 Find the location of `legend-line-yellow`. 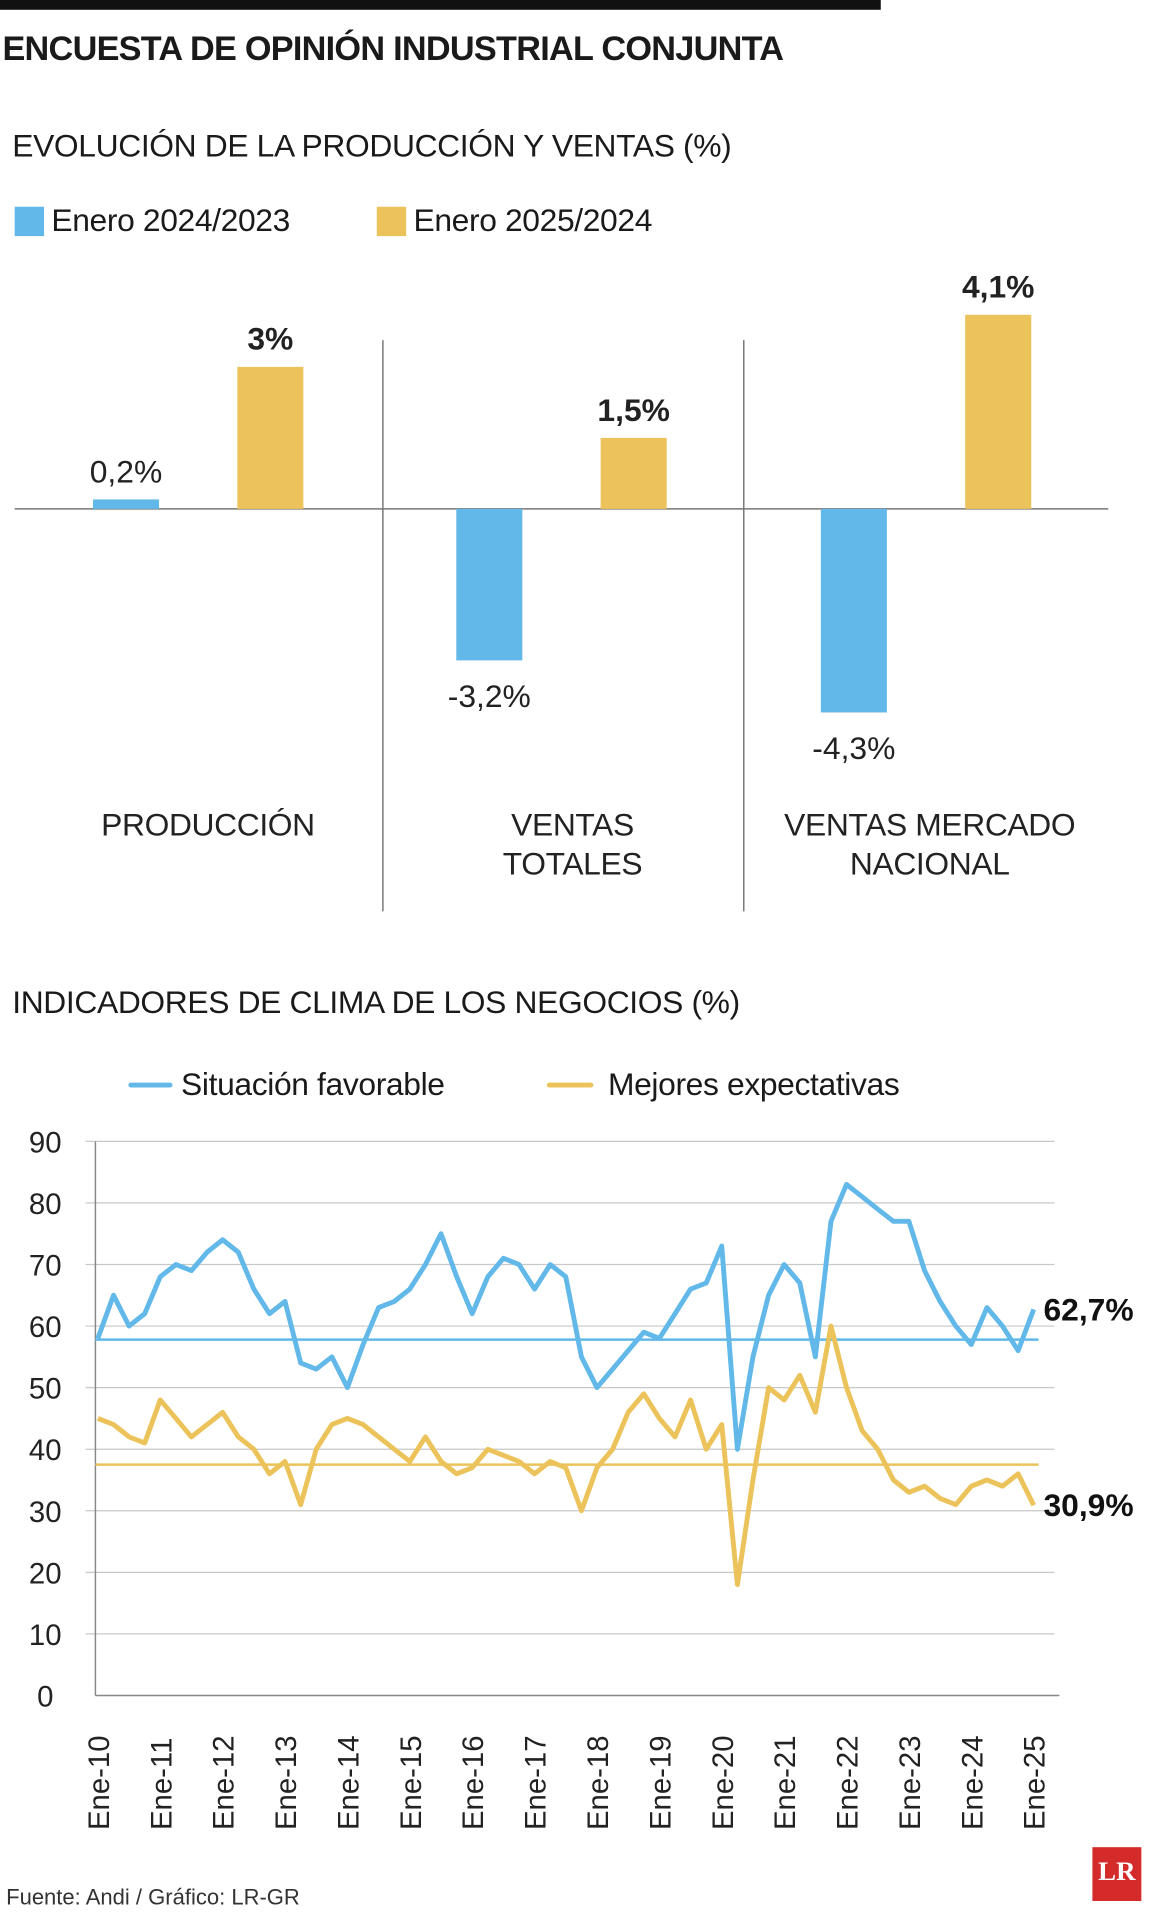

legend-line-yellow is located at coordinates (570, 1085).